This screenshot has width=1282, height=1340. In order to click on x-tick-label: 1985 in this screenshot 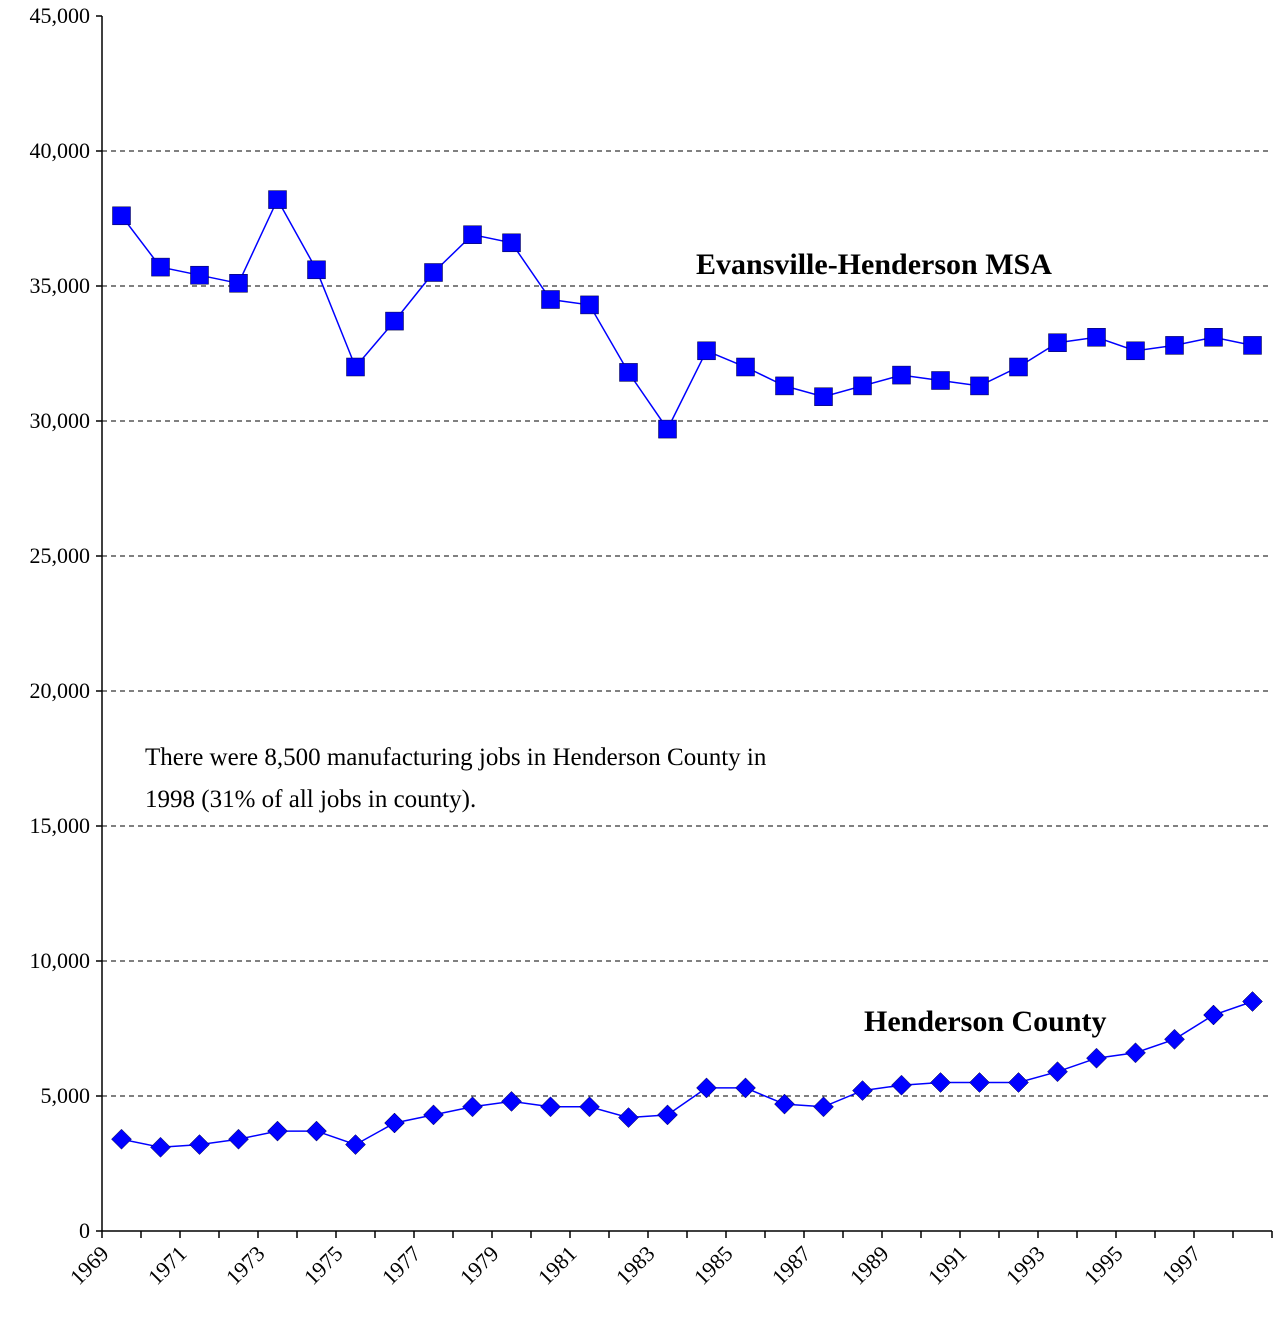, I will do `click(713, 1265)`.